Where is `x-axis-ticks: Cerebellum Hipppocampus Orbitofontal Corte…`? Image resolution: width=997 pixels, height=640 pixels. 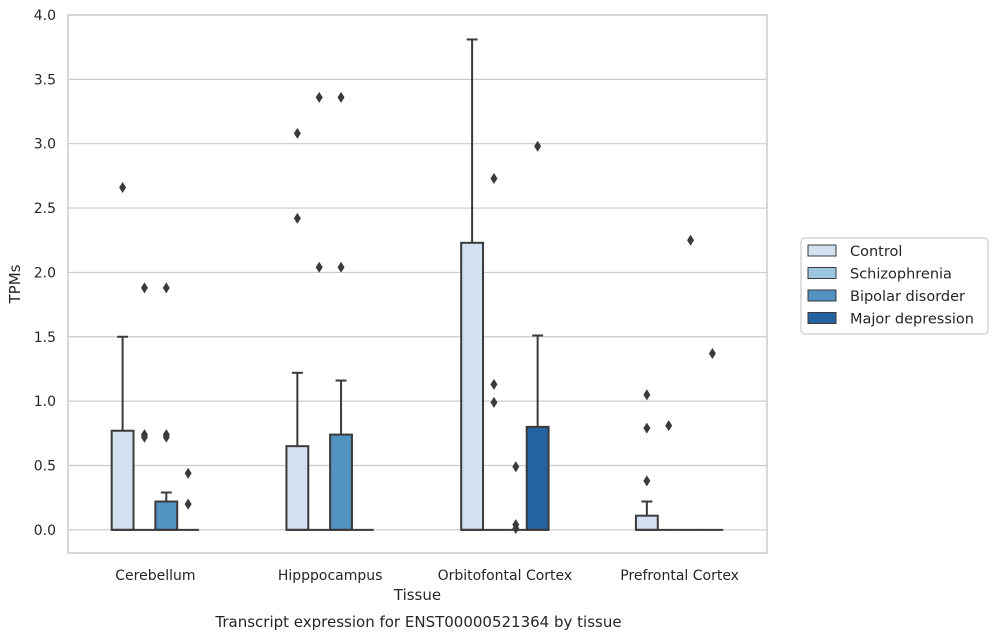
x-axis-ticks: Cerebellum Hipppocampus Orbitofontal Corte… is located at coordinates (427, 576).